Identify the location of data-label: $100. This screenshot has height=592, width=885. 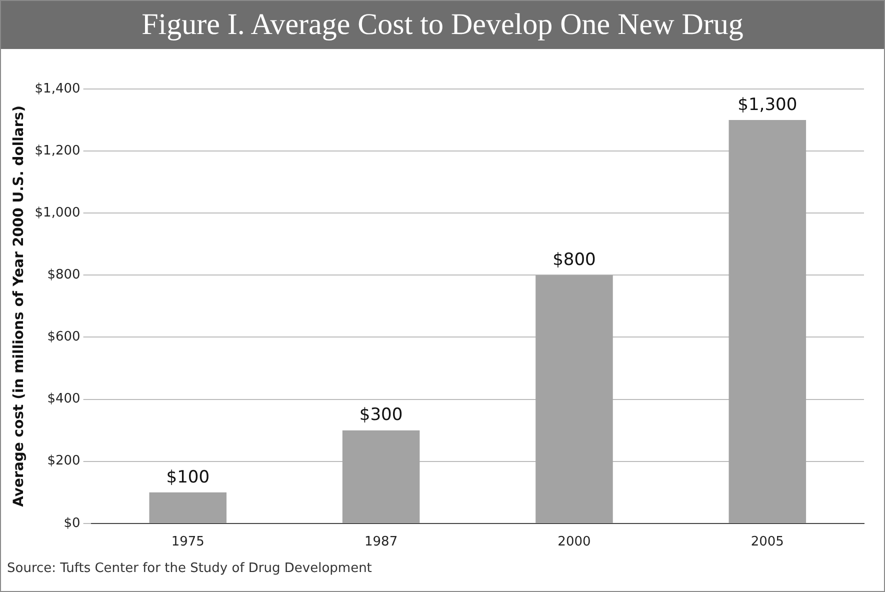
(188, 477).